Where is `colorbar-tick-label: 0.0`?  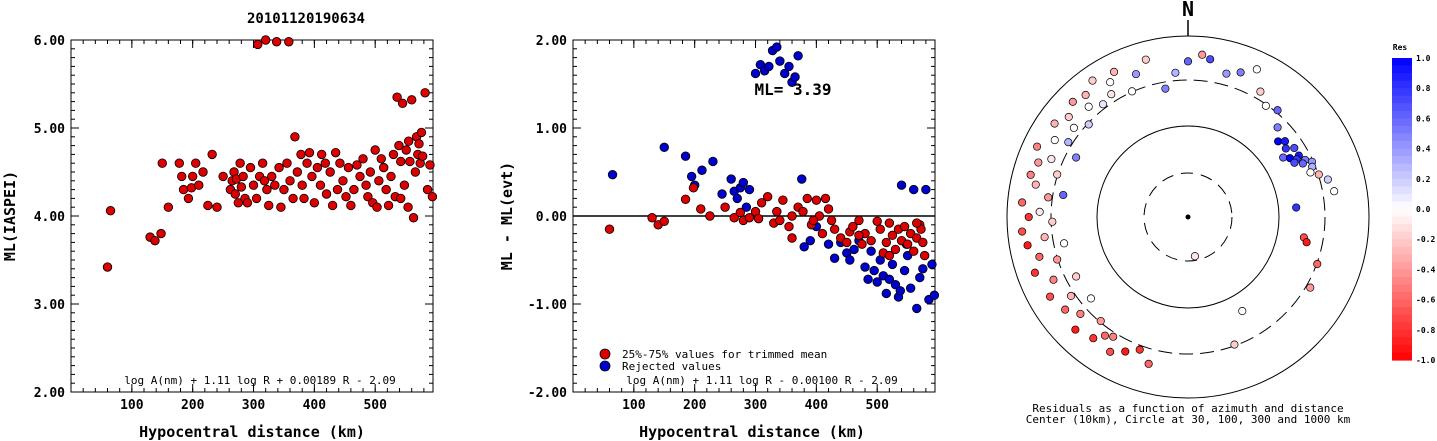 colorbar-tick-label: 0.0 is located at coordinates (1423, 209).